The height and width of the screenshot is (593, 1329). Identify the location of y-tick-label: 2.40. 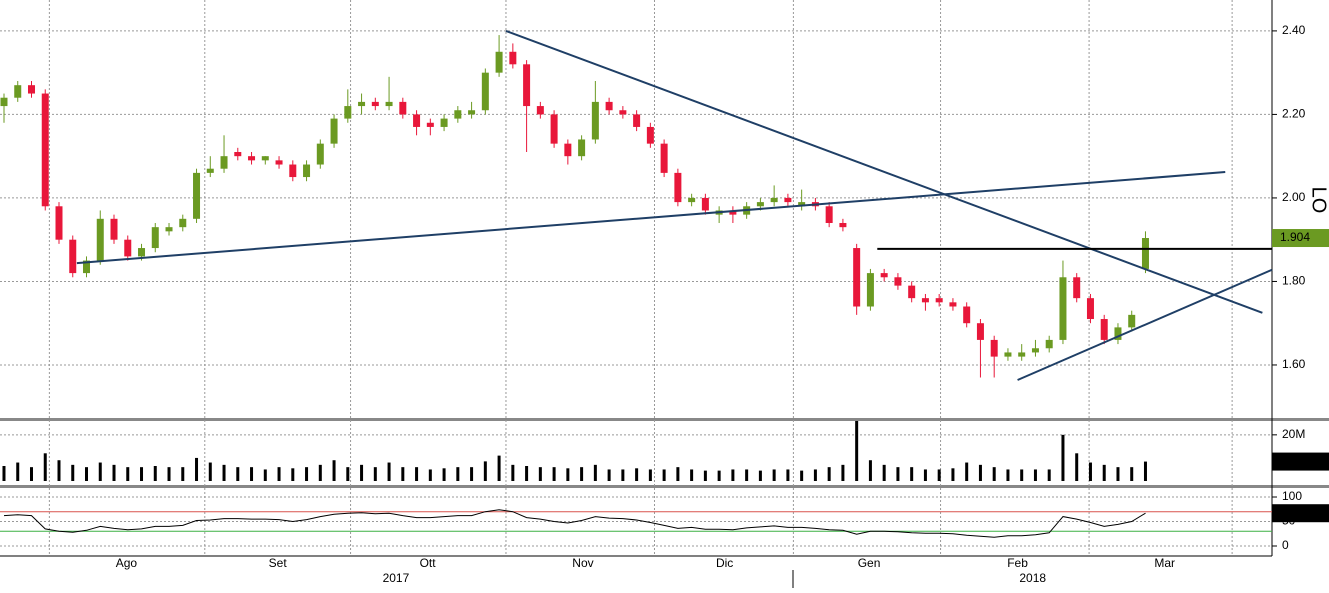
(1294, 30).